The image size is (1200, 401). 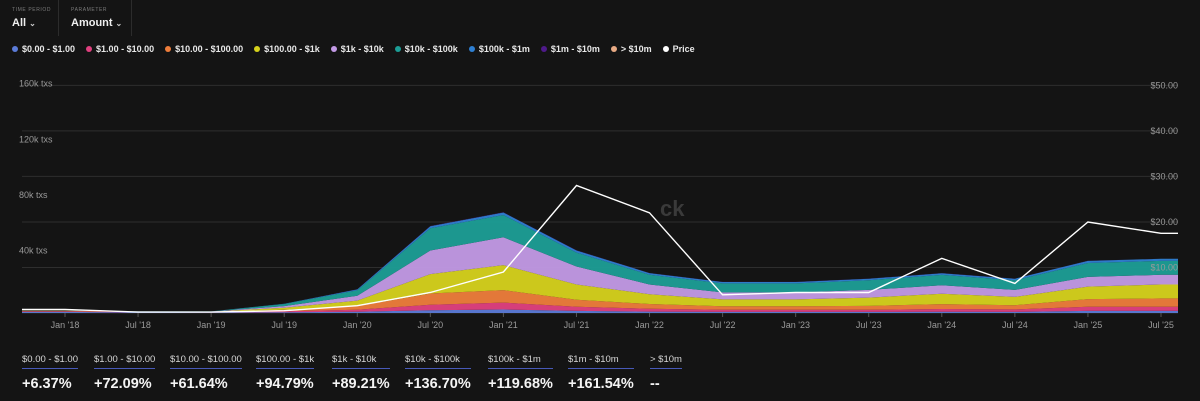 I want to click on time-period-dropdown: TIME PERIOD All ⌄, so click(x=29, y=18).